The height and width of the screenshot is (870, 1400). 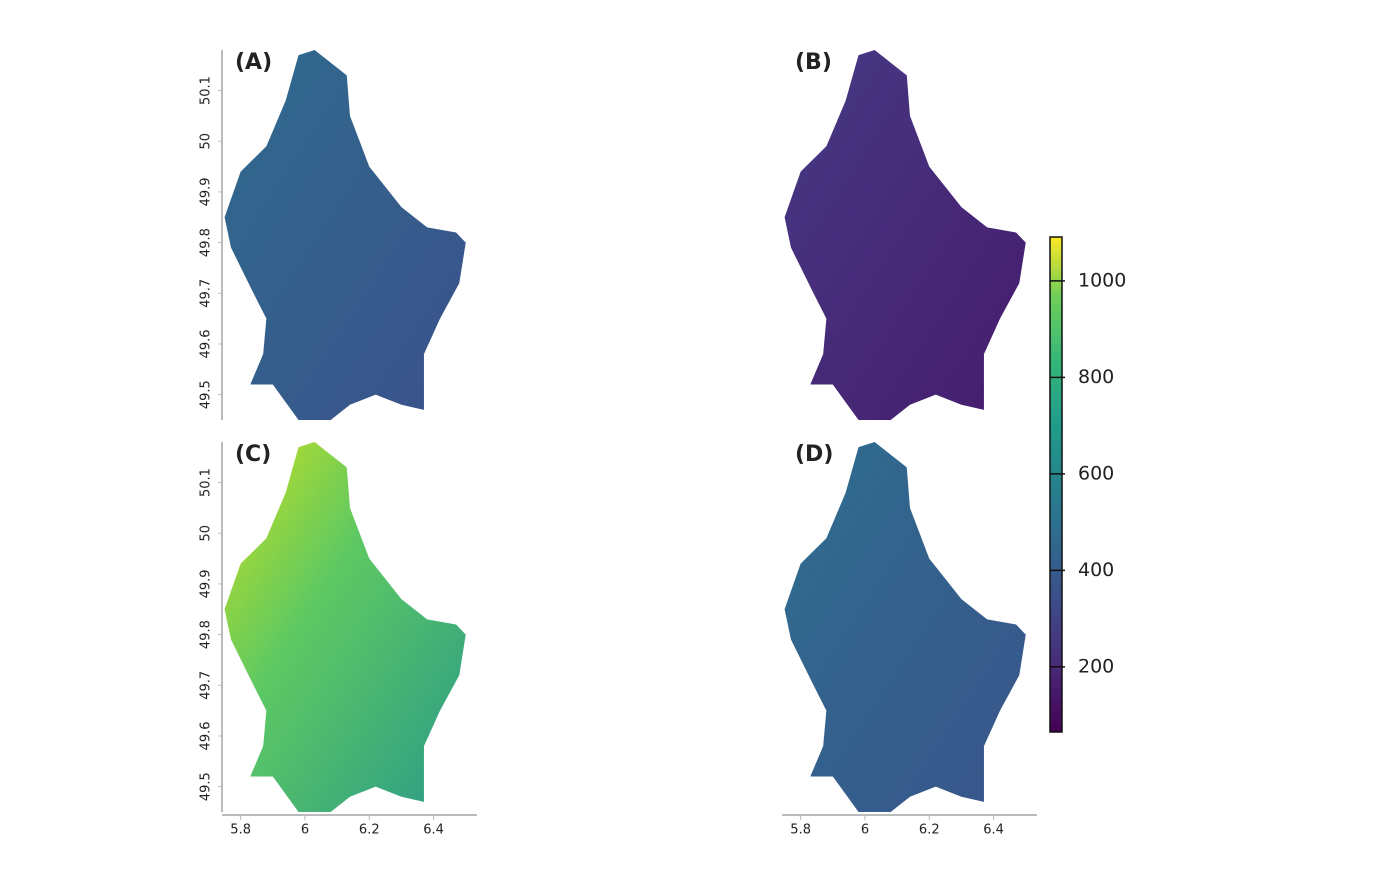 I want to click on colorbar-tick-label: 800, so click(x=1096, y=377).